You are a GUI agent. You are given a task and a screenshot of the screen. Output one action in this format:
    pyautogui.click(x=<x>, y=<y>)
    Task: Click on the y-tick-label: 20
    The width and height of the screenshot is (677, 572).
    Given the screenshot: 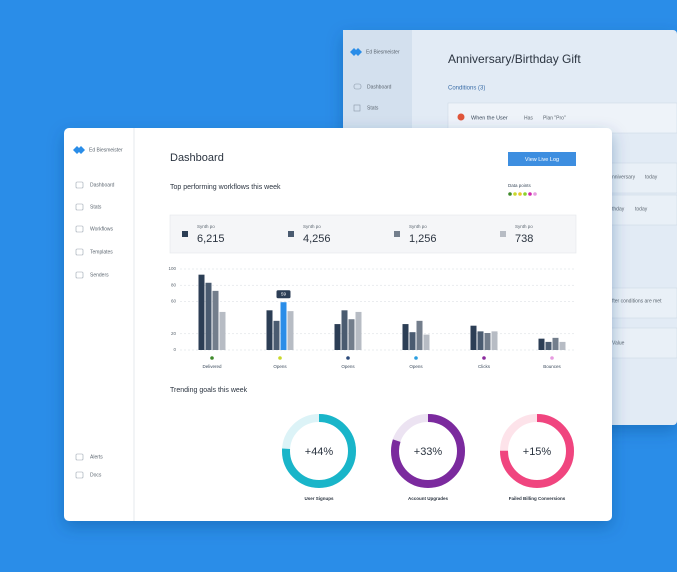 What is the action you would take?
    pyautogui.click(x=174, y=333)
    